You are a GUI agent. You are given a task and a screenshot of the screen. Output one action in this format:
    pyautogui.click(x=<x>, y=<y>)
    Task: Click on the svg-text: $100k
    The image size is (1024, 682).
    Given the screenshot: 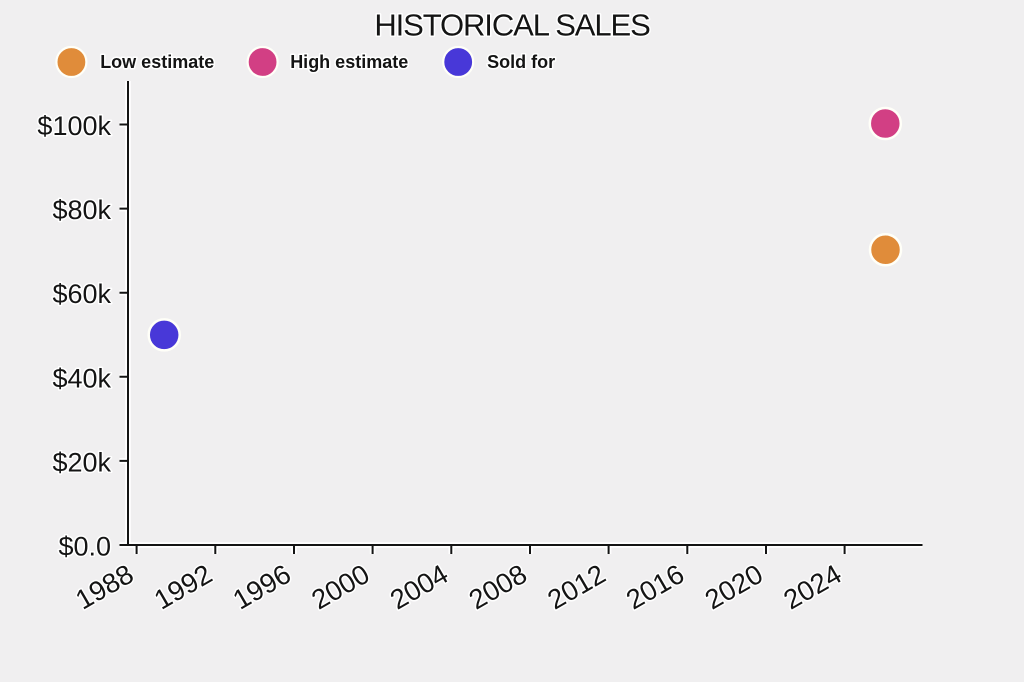 What is the action you would take?
    pyautogui.click(x=74, y=126)
    